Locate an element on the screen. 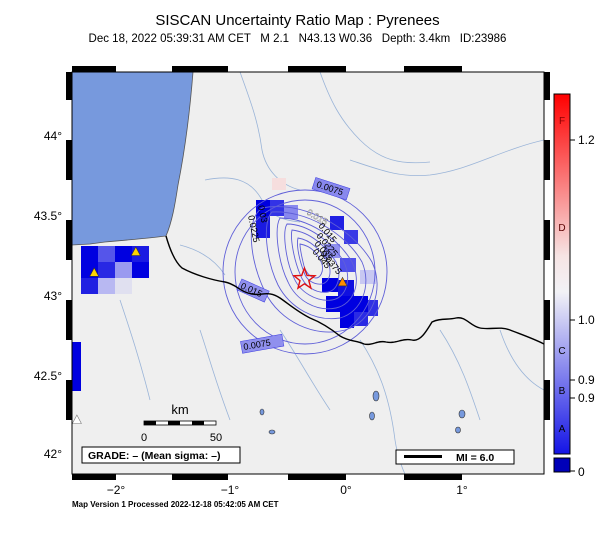 Image resolution: width=595 pixels, height=544 pixels. map-title: SISCAN Uncertainty Ratio Map : Pyrenees is located at coordinates (297, 20).